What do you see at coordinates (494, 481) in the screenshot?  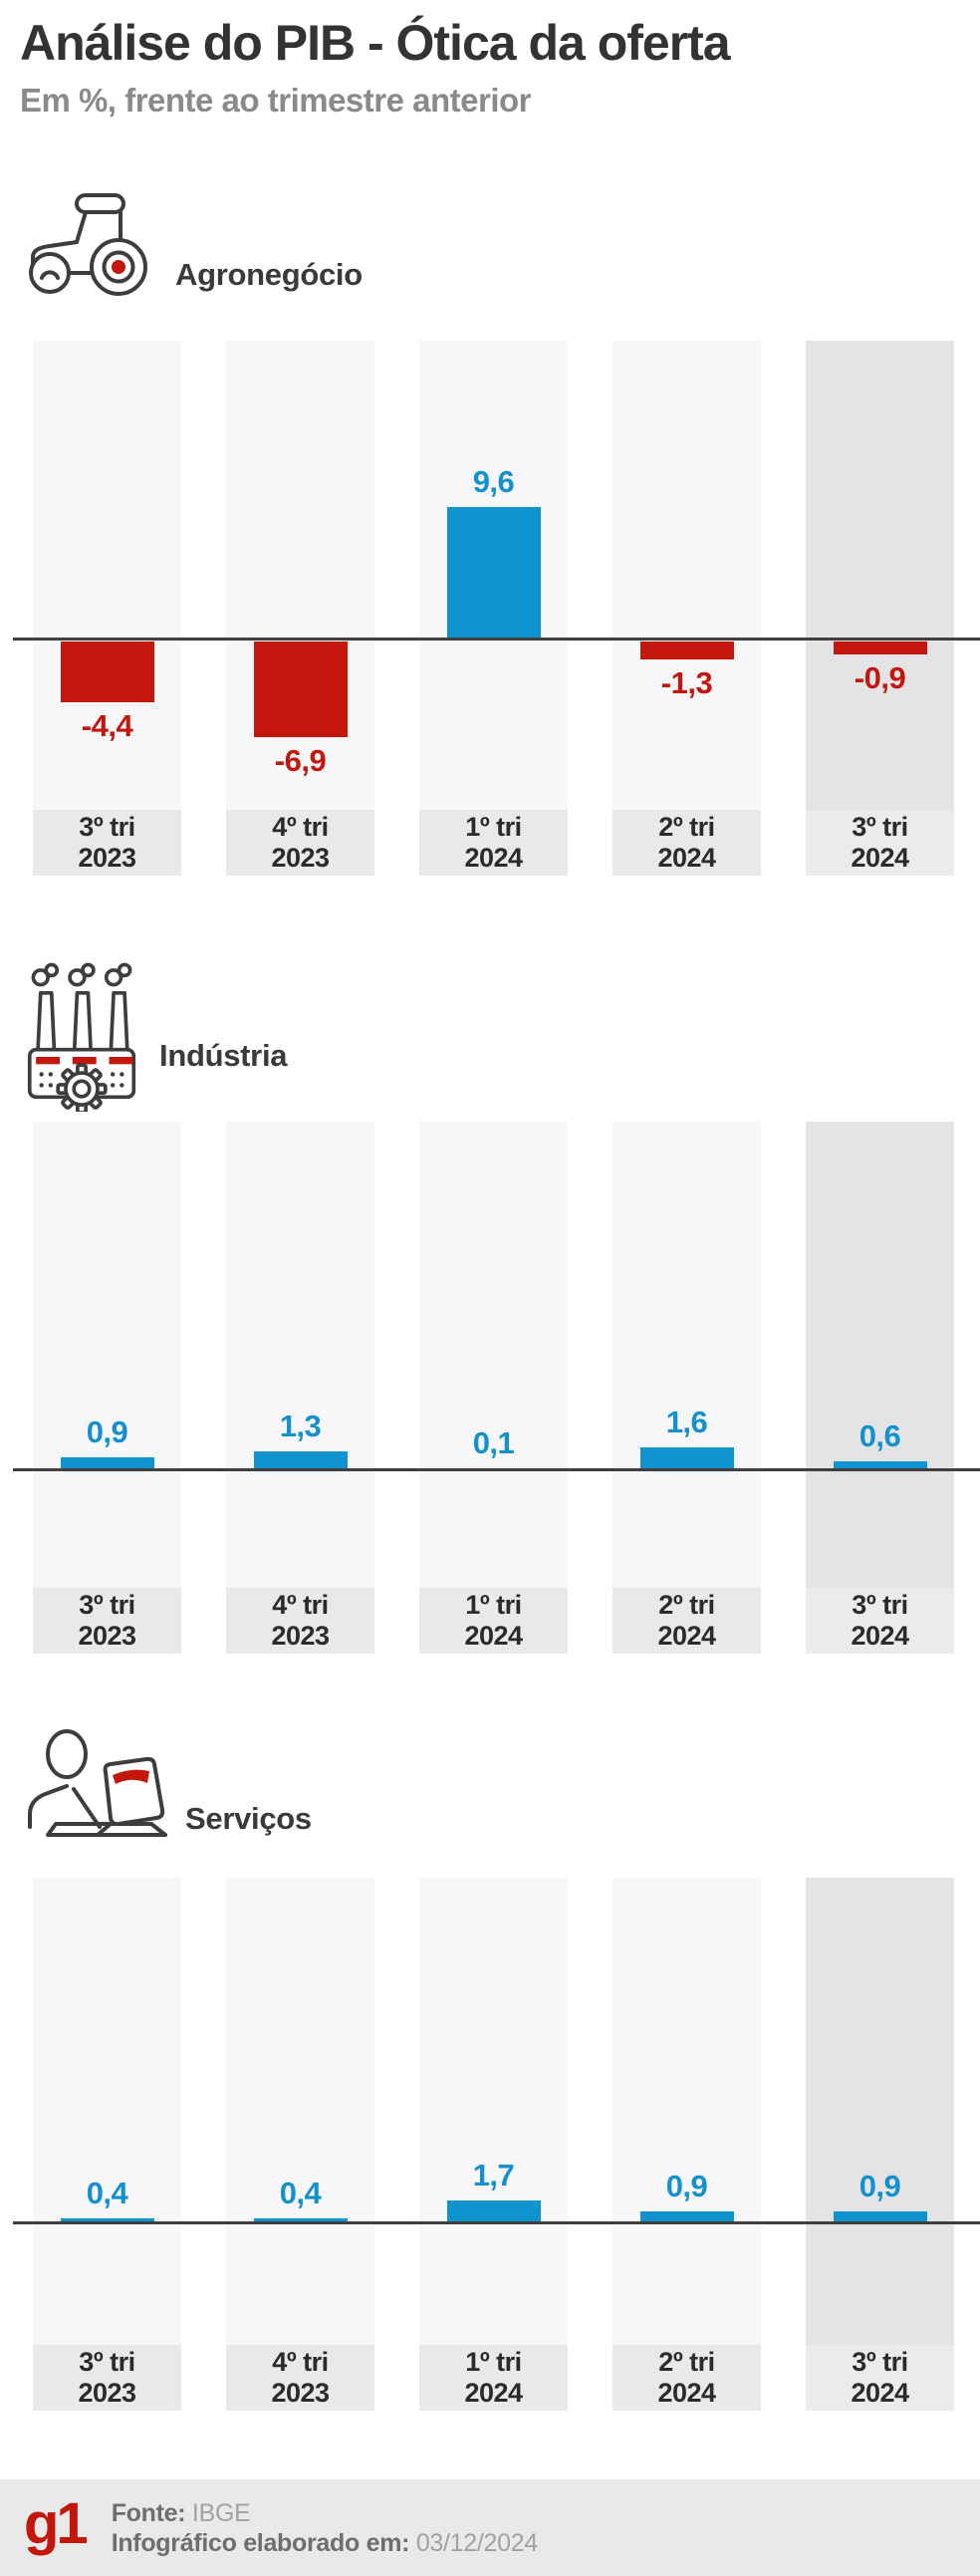 I see `value-label: 9,6` at bounding box center [494, 481].